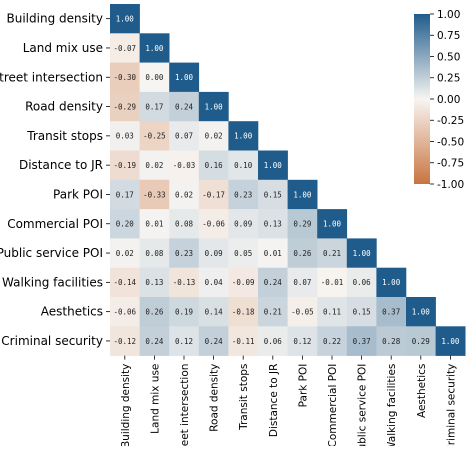  What do you see at coordinates (302, 224) in the screenshot?
I see `heatmap-cell-commercial-poi-park-poi` at bounding box center [302, 224].